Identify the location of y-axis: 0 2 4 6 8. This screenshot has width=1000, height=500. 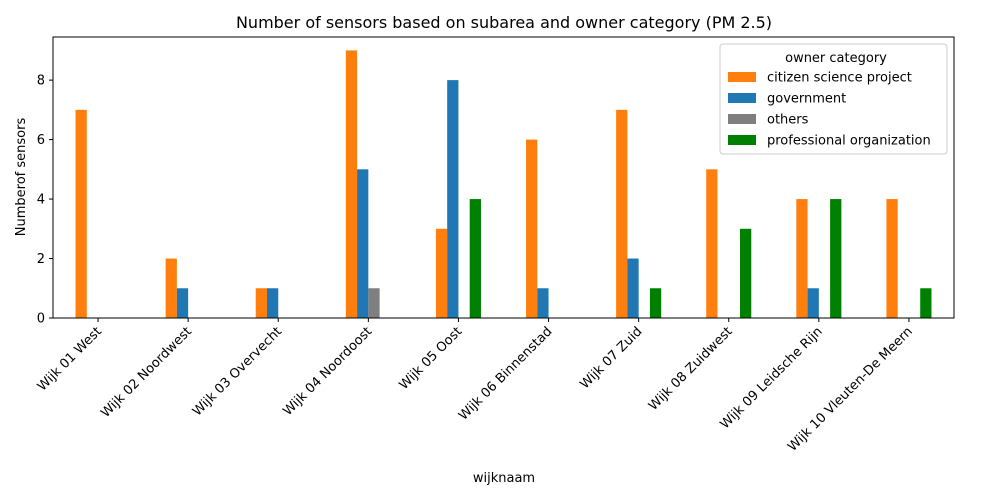
(45, 200).